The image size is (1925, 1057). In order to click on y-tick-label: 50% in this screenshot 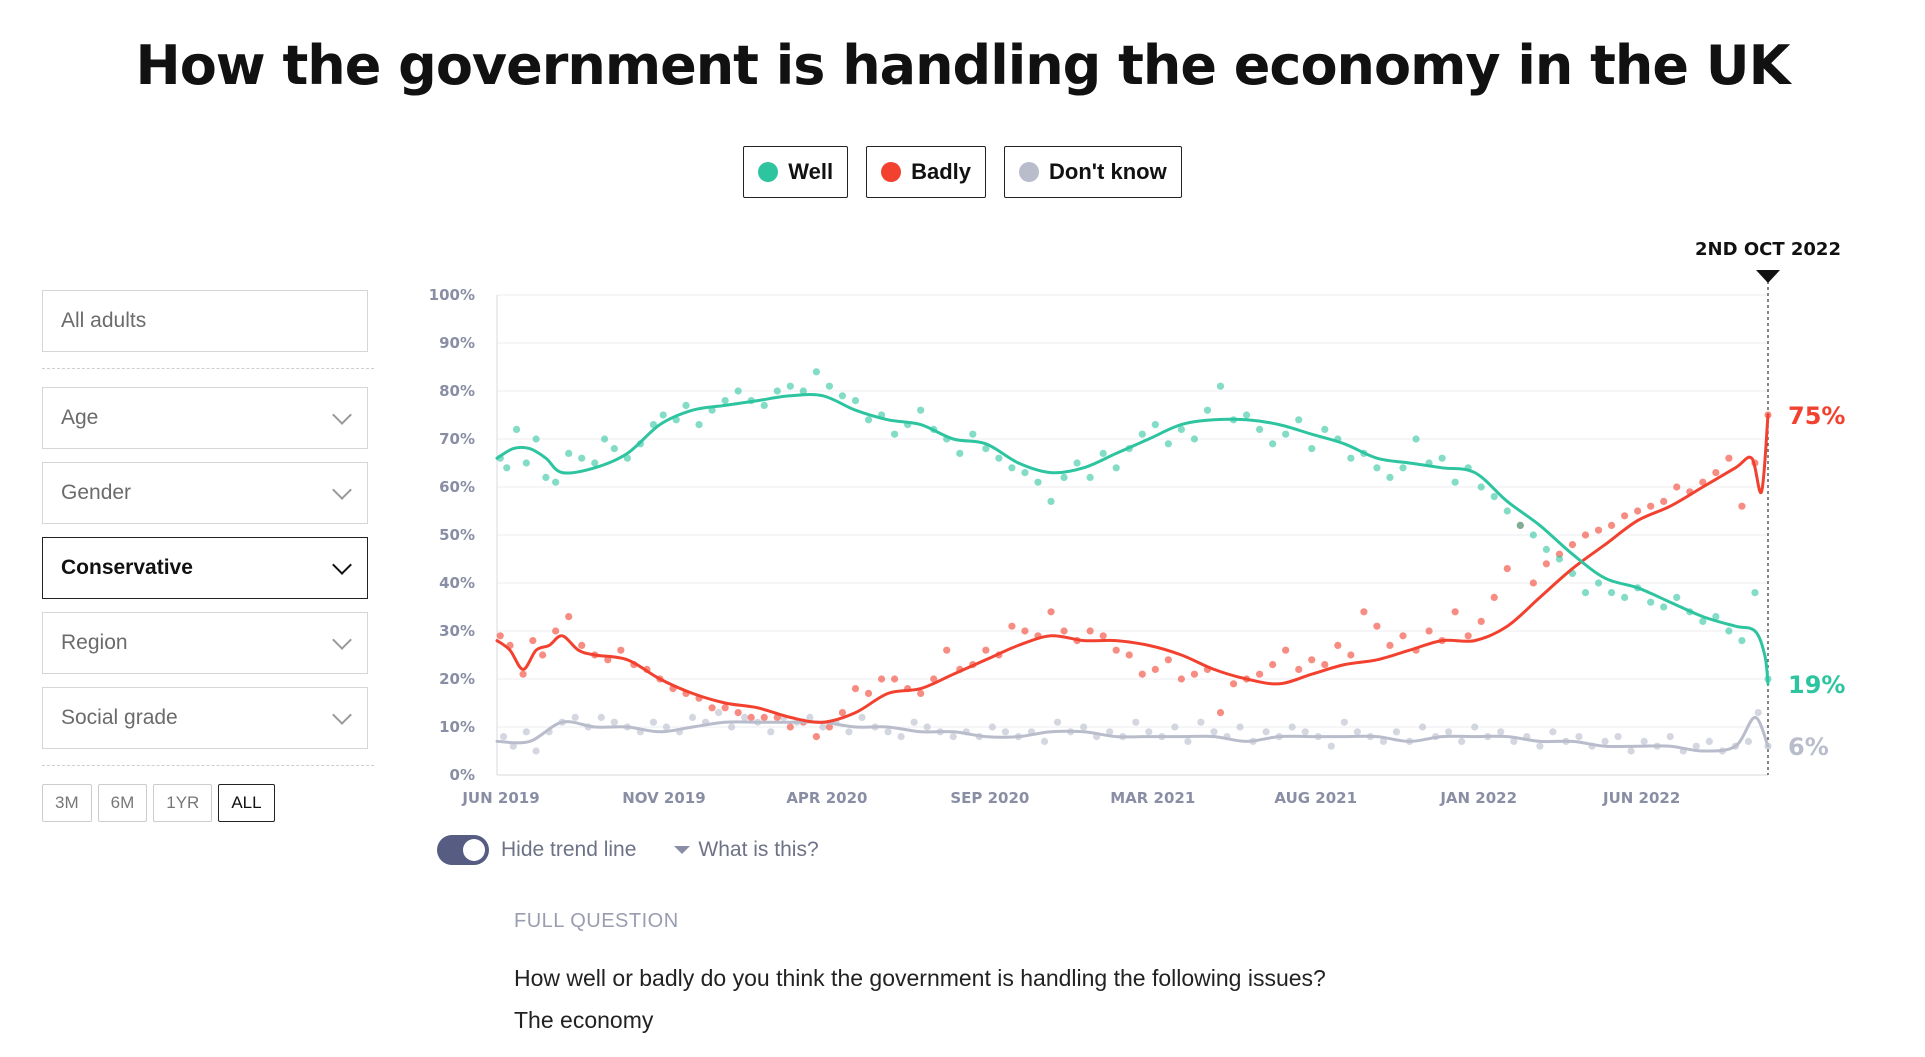, I will do `click(457, 535)`.